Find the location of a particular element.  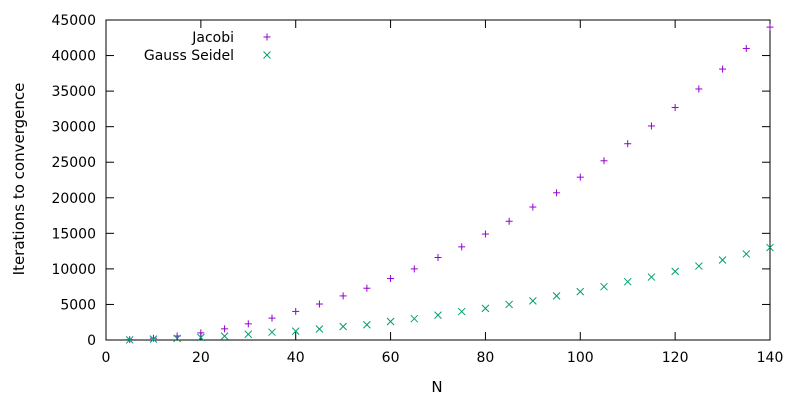

x-tick-label: 0 is located at coordinates (106, 358).